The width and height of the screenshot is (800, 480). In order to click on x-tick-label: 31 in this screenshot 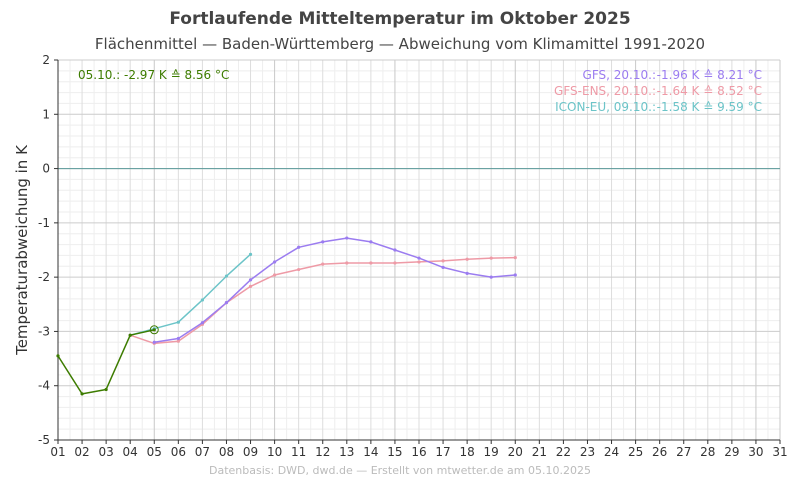, I will do `click(779, 452)`.